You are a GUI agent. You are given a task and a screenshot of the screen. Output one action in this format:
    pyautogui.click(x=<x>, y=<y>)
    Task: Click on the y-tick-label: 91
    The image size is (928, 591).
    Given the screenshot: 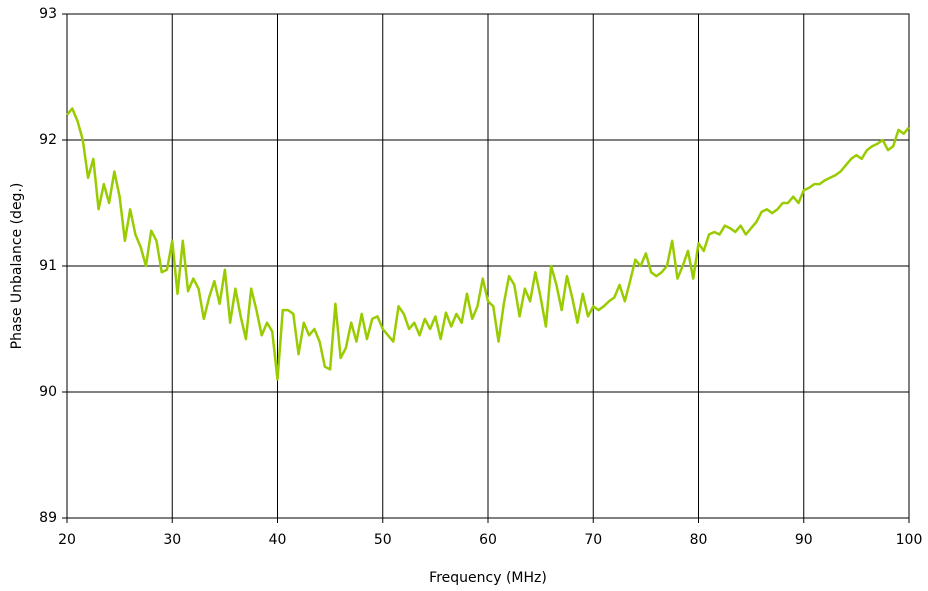 What is the action you would take?
    pyautogui.click(x=48, y=266)
    